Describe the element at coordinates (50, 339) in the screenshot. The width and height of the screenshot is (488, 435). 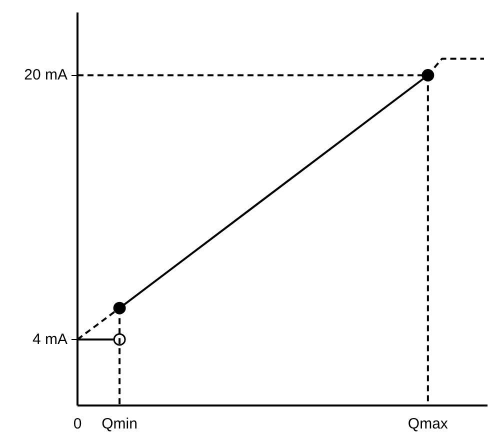
I see `y-tick-label: 4 mA` at that location.